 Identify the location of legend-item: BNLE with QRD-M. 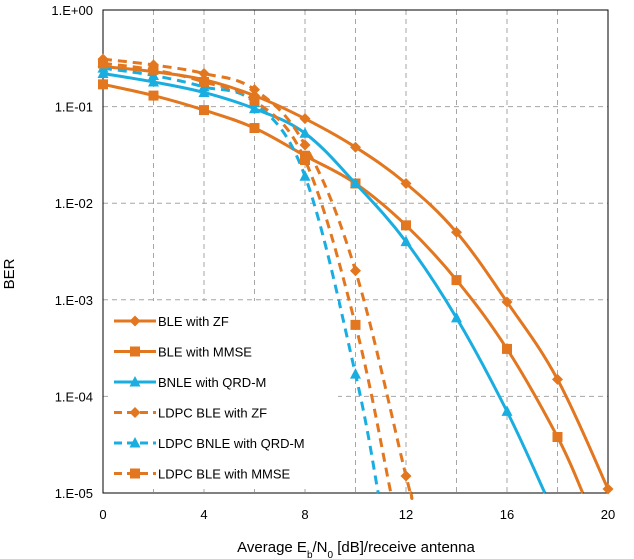
(190, 382).